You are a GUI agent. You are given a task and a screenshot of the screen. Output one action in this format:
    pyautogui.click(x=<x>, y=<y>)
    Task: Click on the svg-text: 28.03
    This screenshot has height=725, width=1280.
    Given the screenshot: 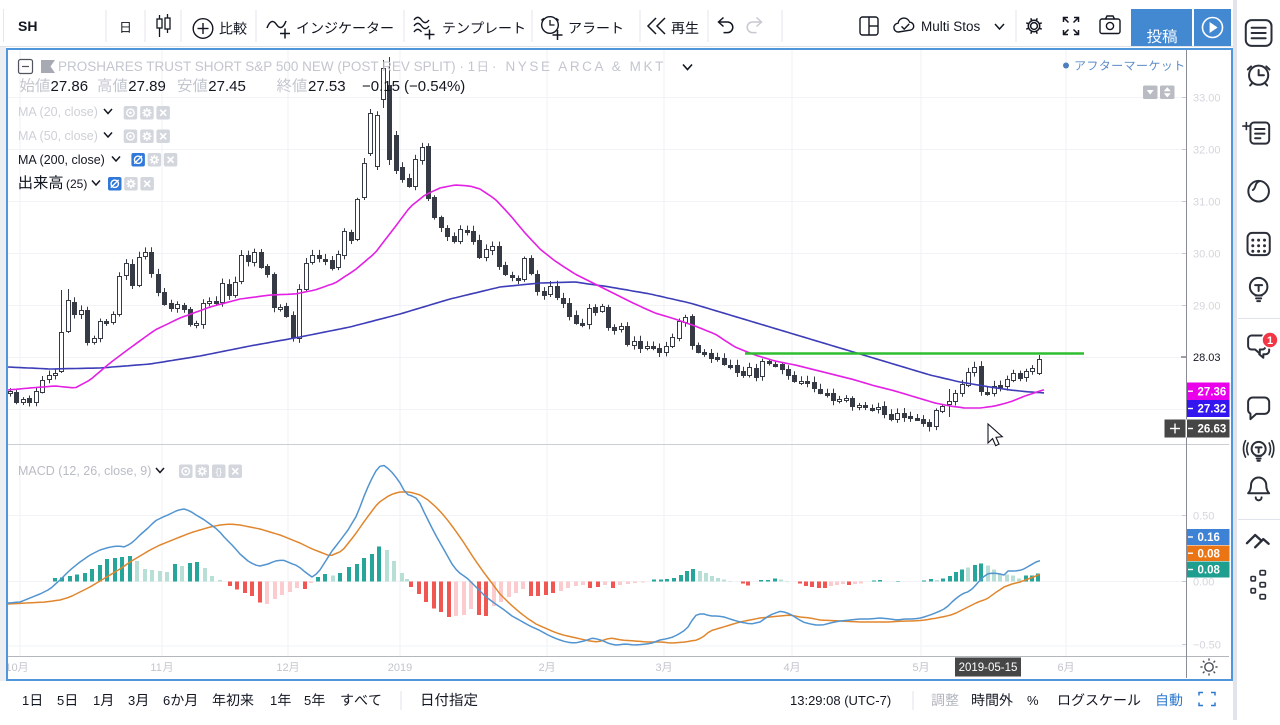 What is the action you would take?
    pyautogui.click(x=1207, y=358)
    